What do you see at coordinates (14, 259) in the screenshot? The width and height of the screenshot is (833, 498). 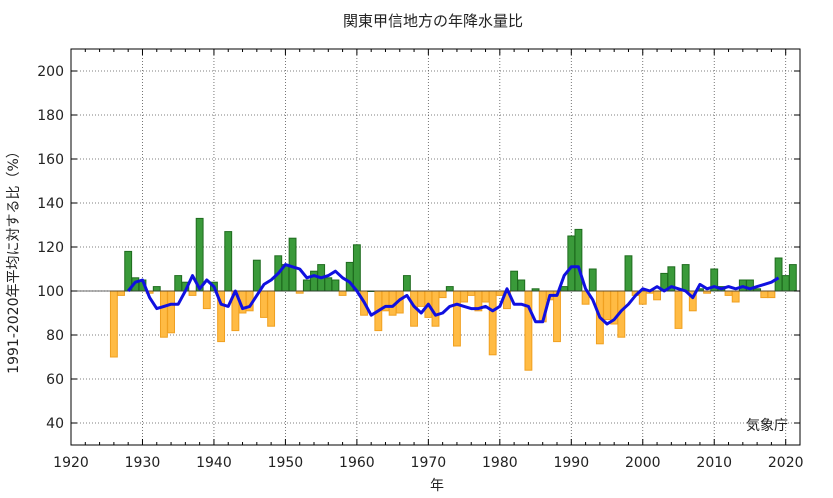 I see `y-axis-label: 1991-2020年平均に対する比（%）` at bounding box center [14, 259].